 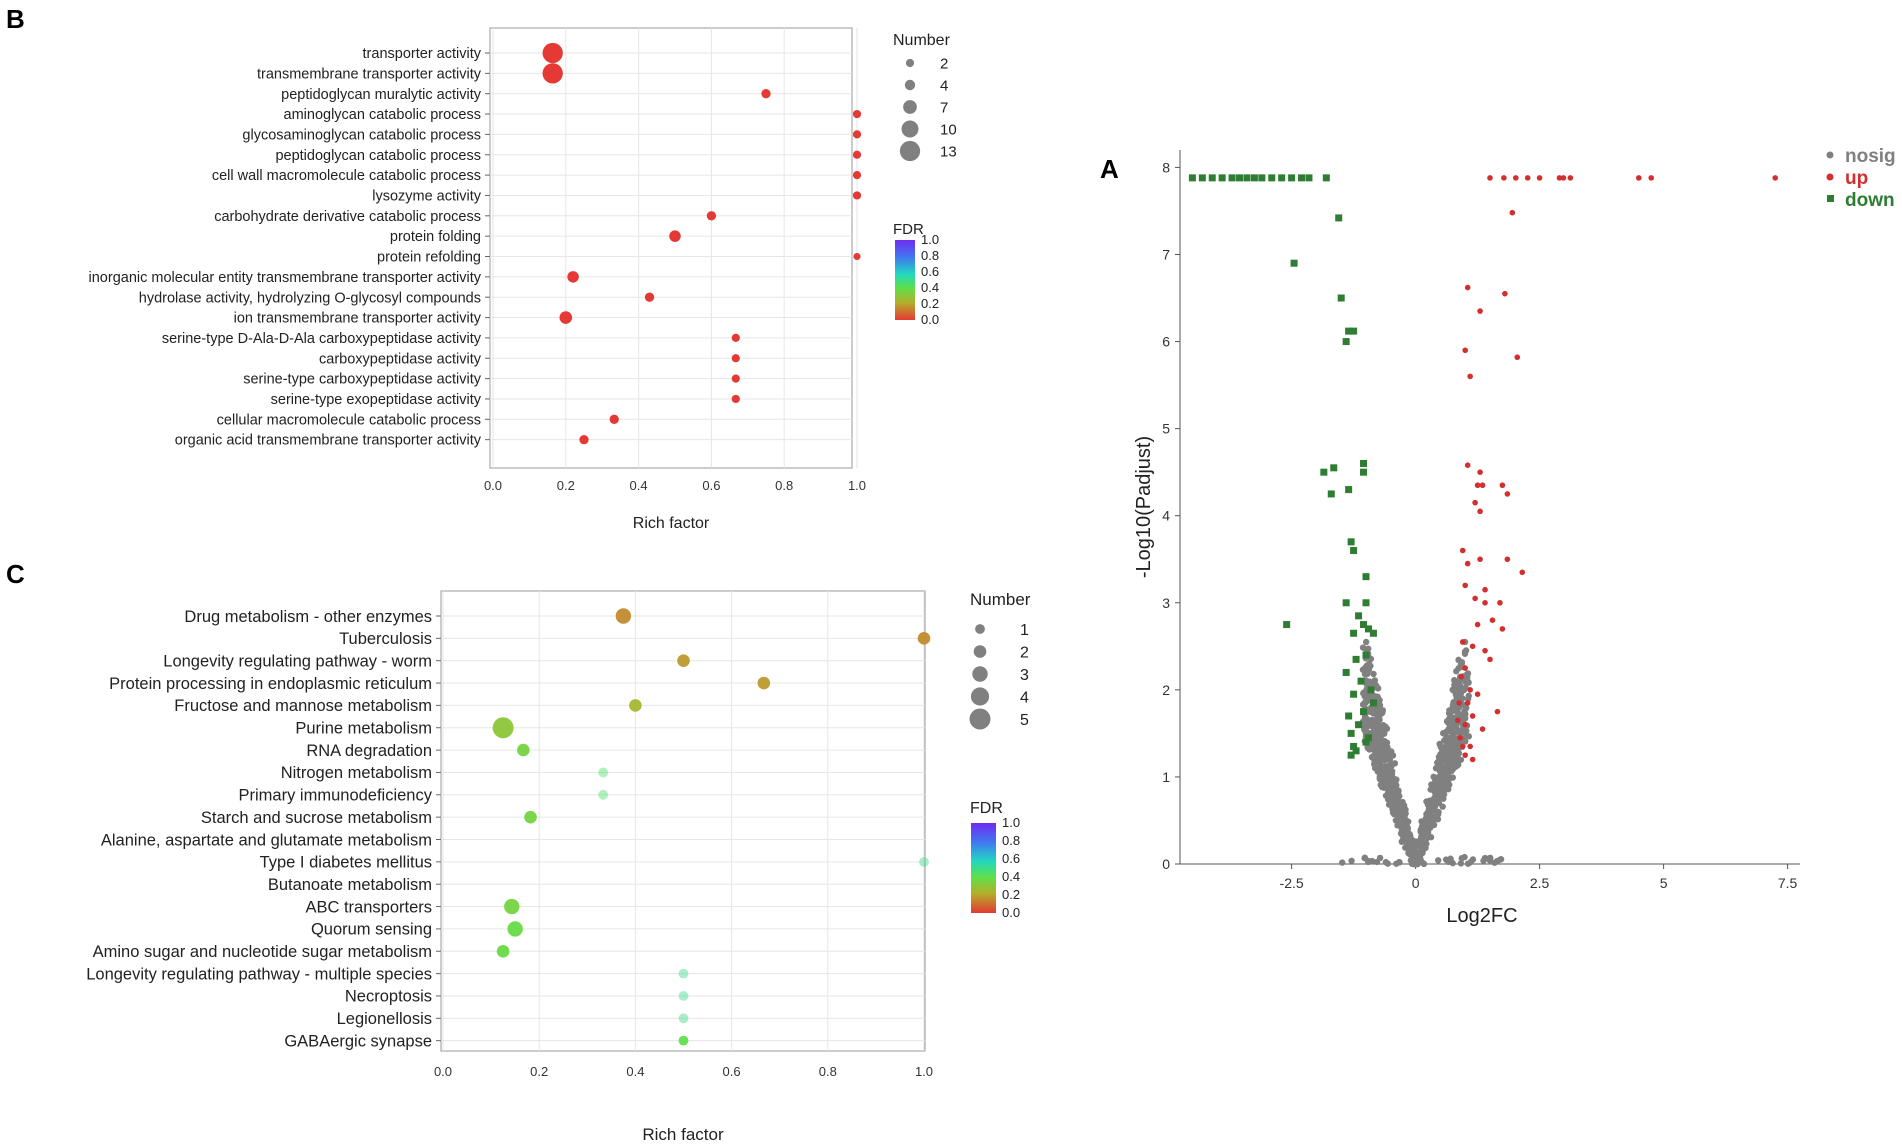 What do you see at coordinates (363, 729) in the screenshot?
I see `c-category-label: Purine metabolism` at bounding box center [363, 729].